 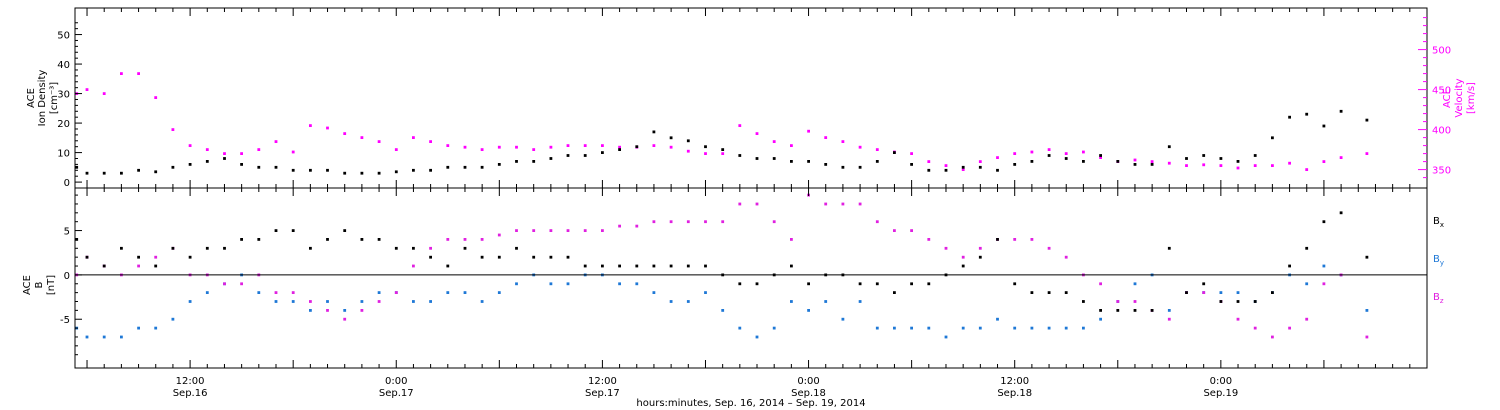 I want to click on date-tick-label: Sep.18, so click(x=1014, y=393).